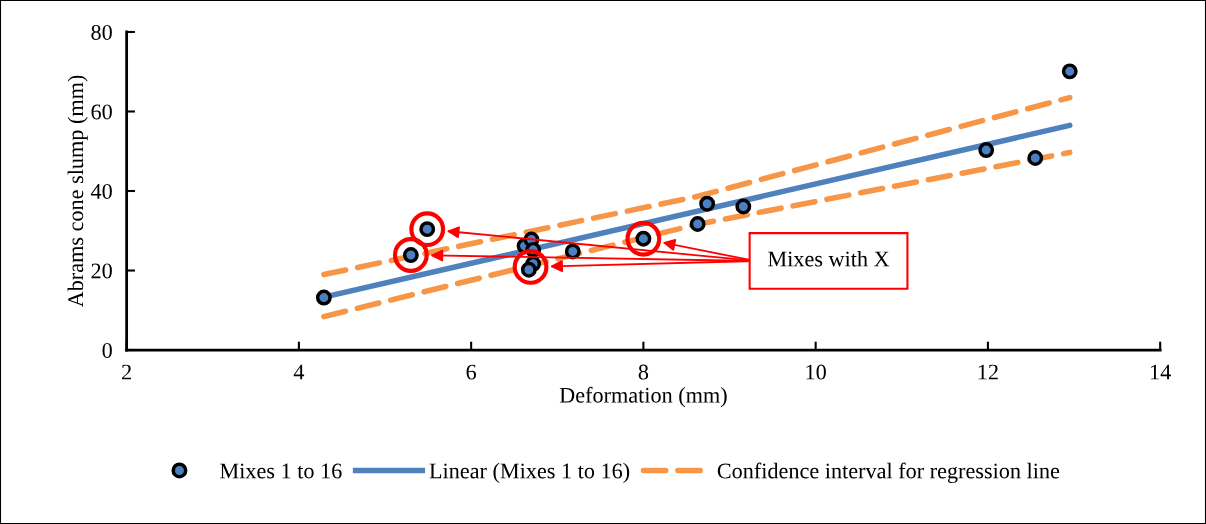 The image size is (1206, 524). I want to click on y-axis-title: Abrams cone slump (mm), so click(77, 191).